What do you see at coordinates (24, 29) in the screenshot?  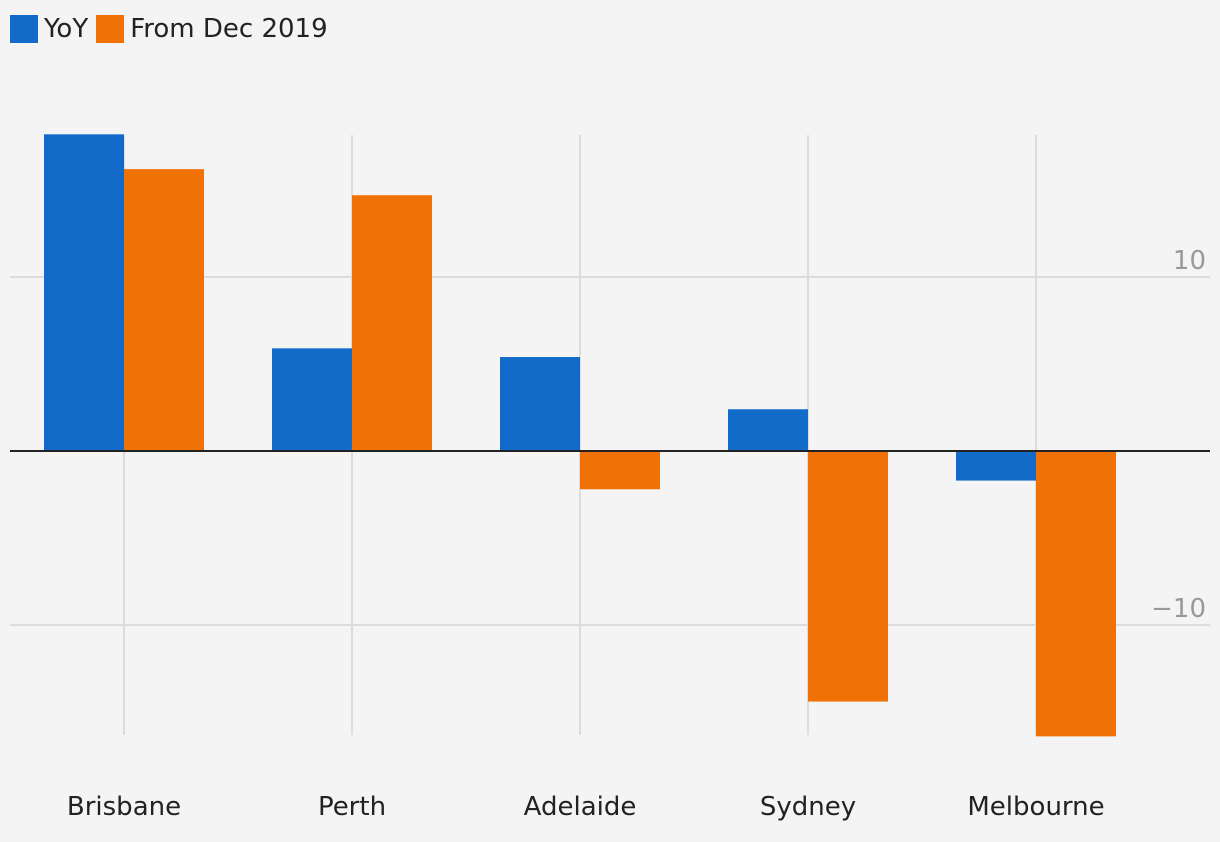 I see `legend-swatch-yoy` at bounding box center [24, 29].